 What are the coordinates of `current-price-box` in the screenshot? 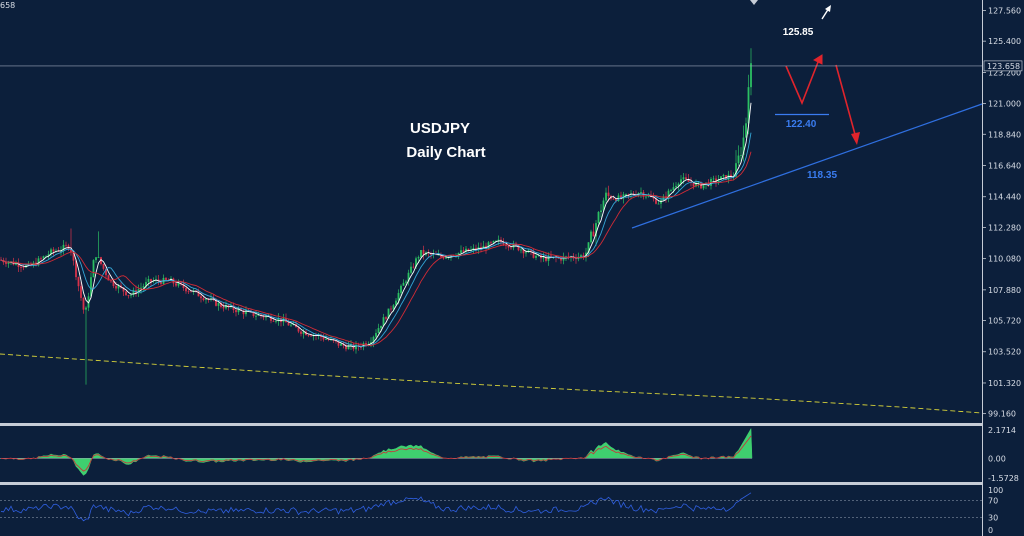 It's located at (1003, 66).